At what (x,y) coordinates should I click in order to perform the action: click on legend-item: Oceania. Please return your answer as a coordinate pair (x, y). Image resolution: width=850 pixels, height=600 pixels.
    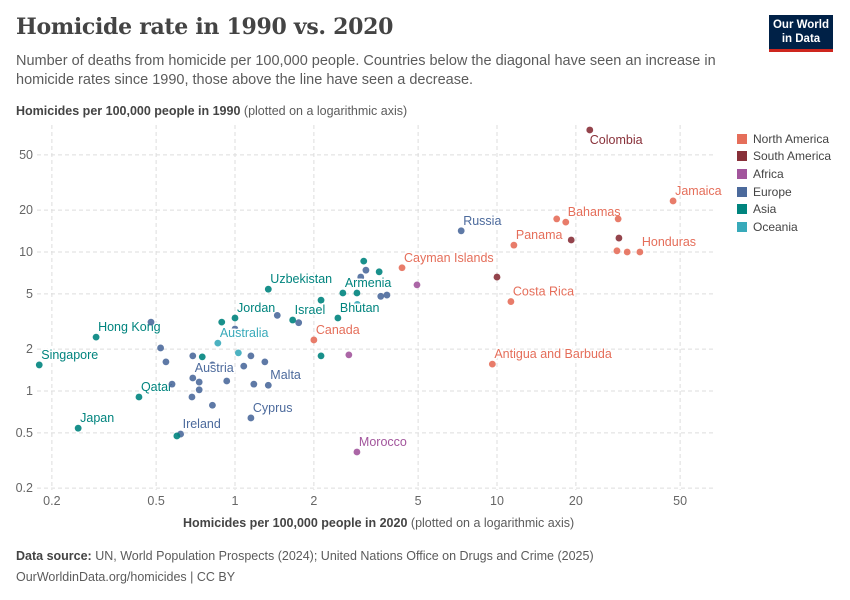
    Looking at the image, I should click on (784, 227).